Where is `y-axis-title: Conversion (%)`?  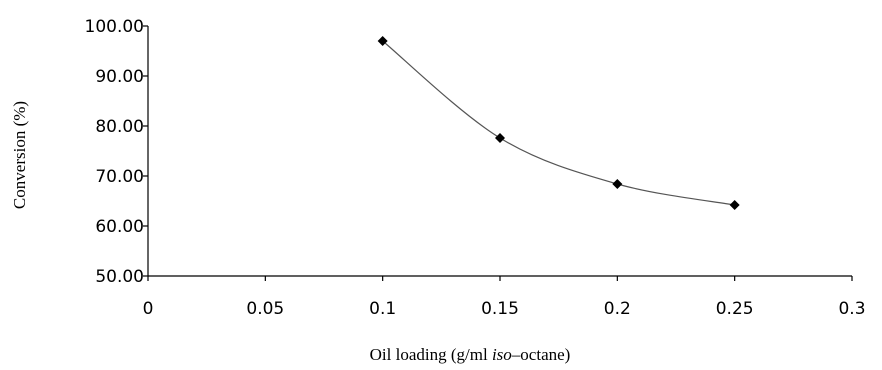
y-axis-title: Conversion (%) is located at coordinates (19, 155).